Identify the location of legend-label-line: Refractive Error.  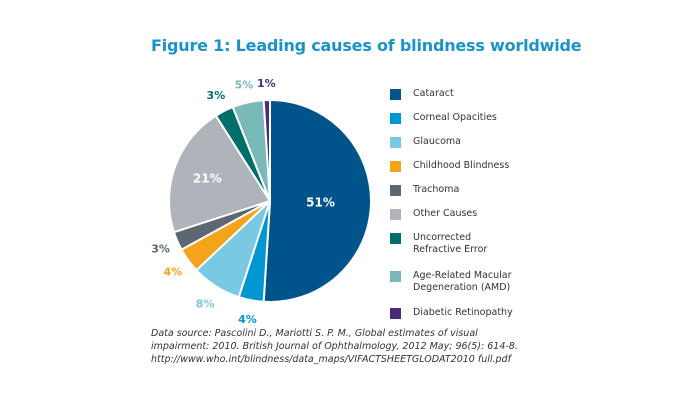
(450, 249).